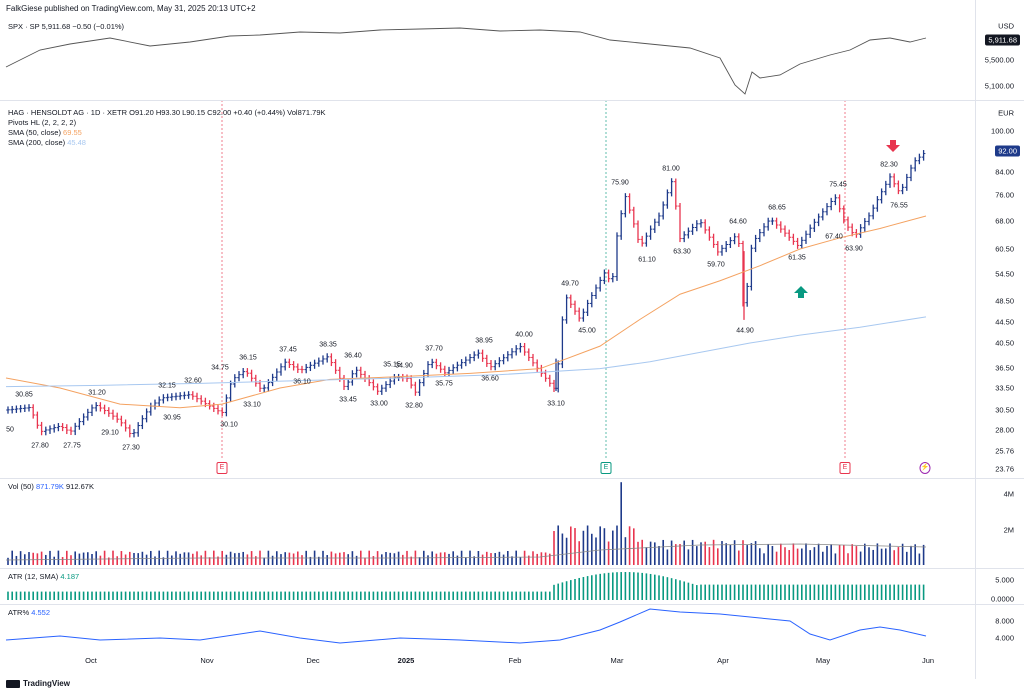 This screenshot has width=1024, height=691. Describe the element at coordinates (97, 393) in the screenshot. I see `pivot-label: 31.20` at that location.